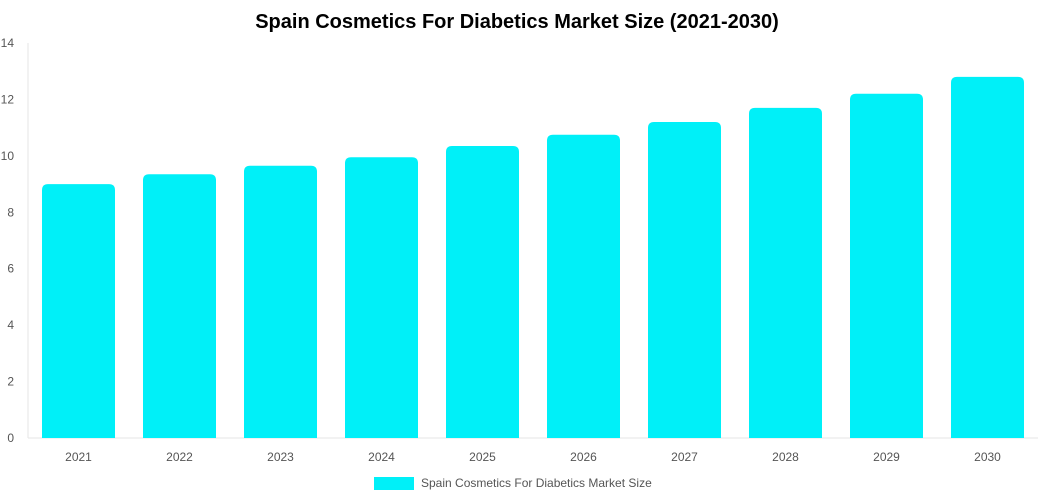  Describe the element at coordinates (684, 457) in the screenshot. I see `x-tick-label: 2027` at that location.